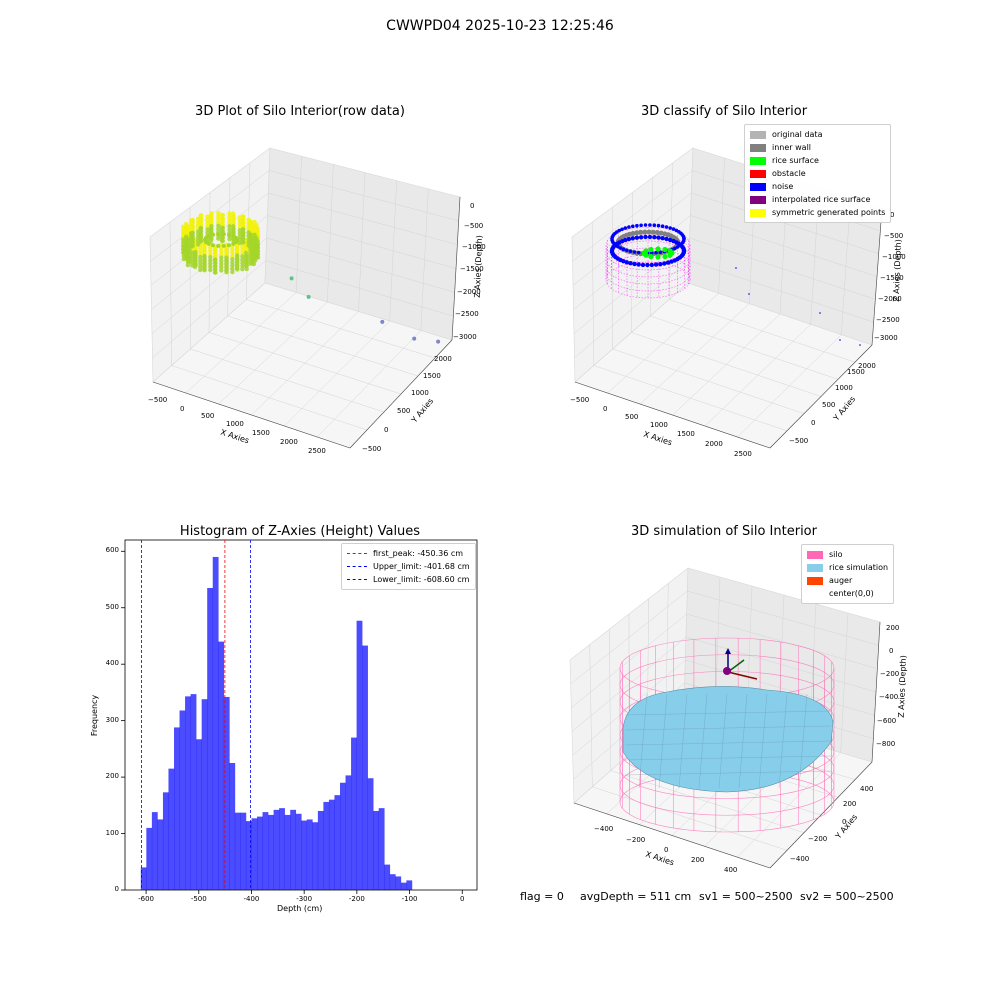 Image resolution: width=1000 pixels, height=1000 pixels. Describe the element at coordinates (116, 889) in the screenshot. I see `p3-ytick-label: 0` at that location.